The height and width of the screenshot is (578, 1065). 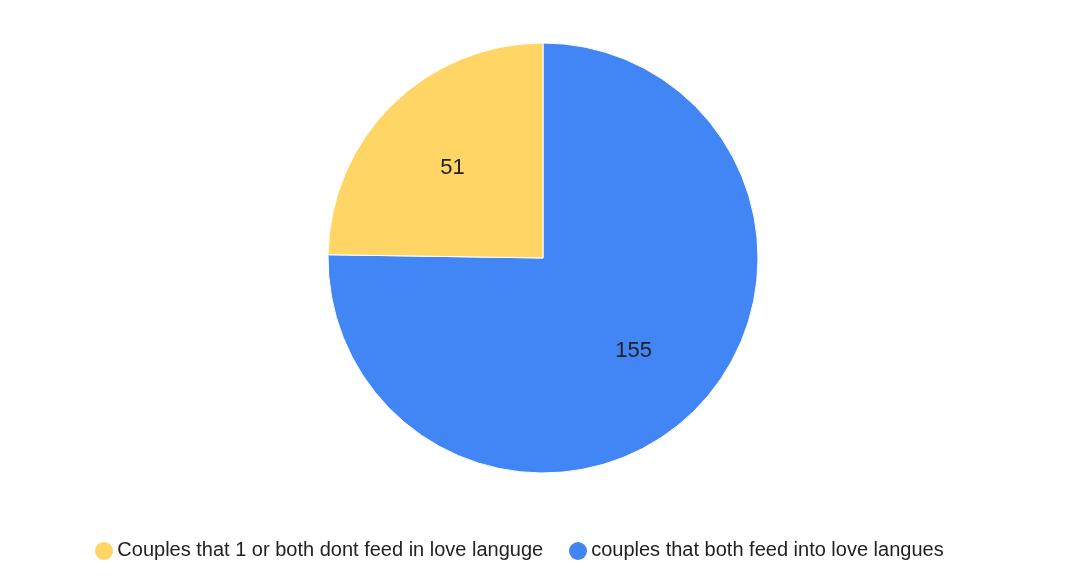 I want to click on data-label: 51, so click(x=452, y=166).